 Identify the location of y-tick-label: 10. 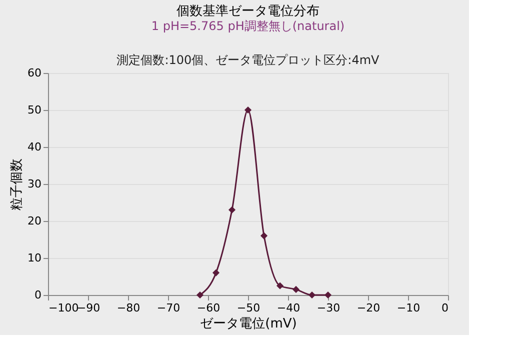
(35, 258).